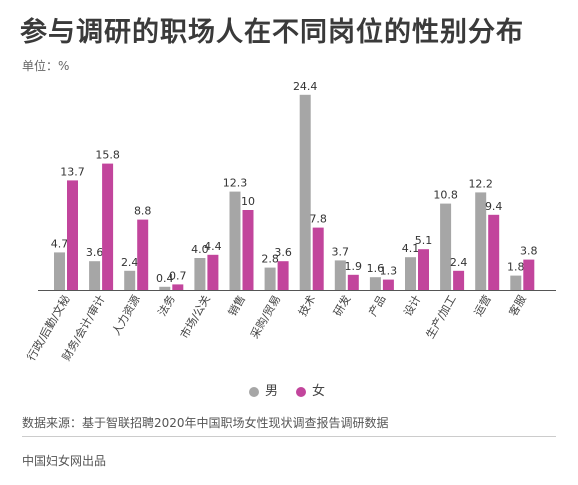 The image size is (578, 485). What do you see at coordinates (126, 315) in the screenshot?
I see `category-label-2: 人力资源` at bounding box center [126, 315].